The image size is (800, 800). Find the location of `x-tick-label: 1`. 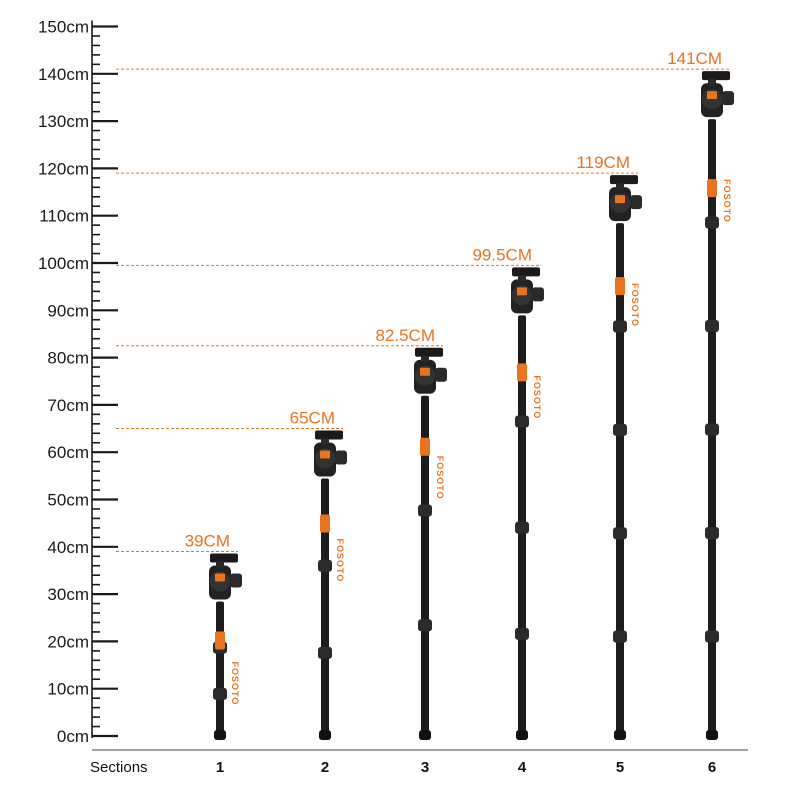

x-tick-label: 1 is located at coordinates (220, 767).